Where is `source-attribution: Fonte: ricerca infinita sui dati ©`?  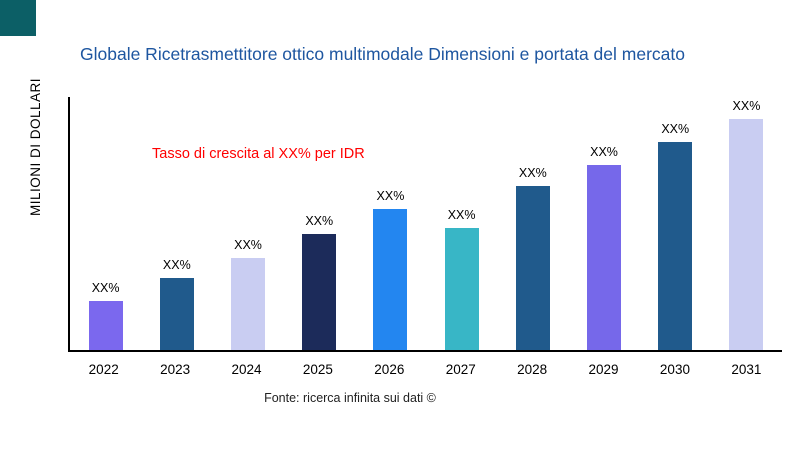 source-attribution: Fonte: ricerca infinita sui dati © is located at coordinates (350, 398).